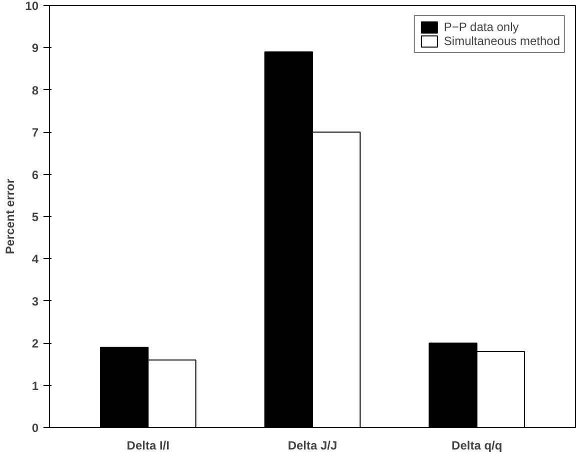 The width and height of the screenshot is (587, 462). Describe the element at coordinates (35, 48) in the screenshot. I see `y-tick-label: 9` at that location.